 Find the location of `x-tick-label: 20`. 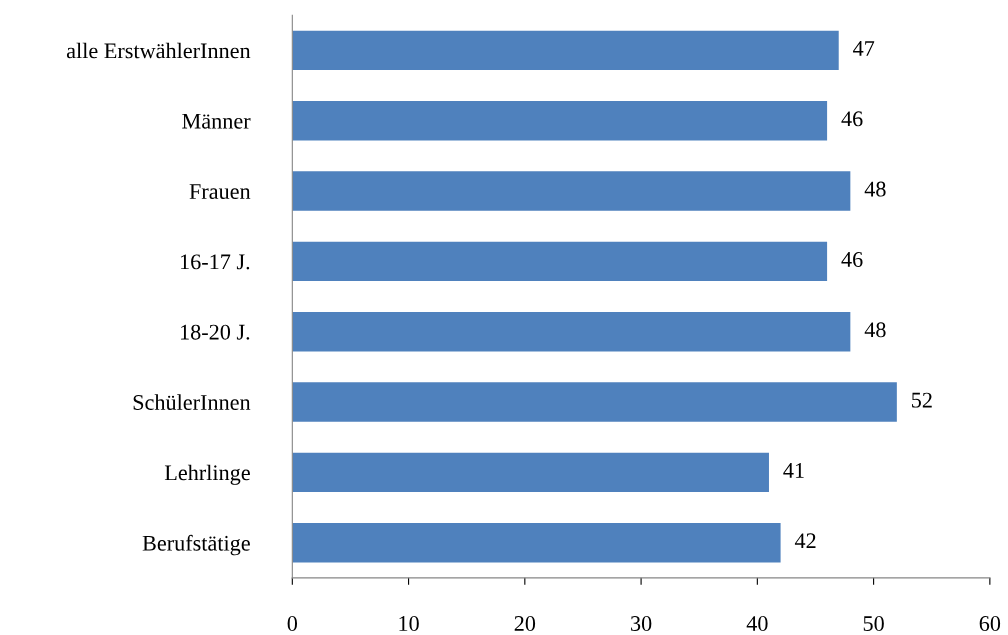

x-tick-label: 20 is located at coordinates (525, 623).